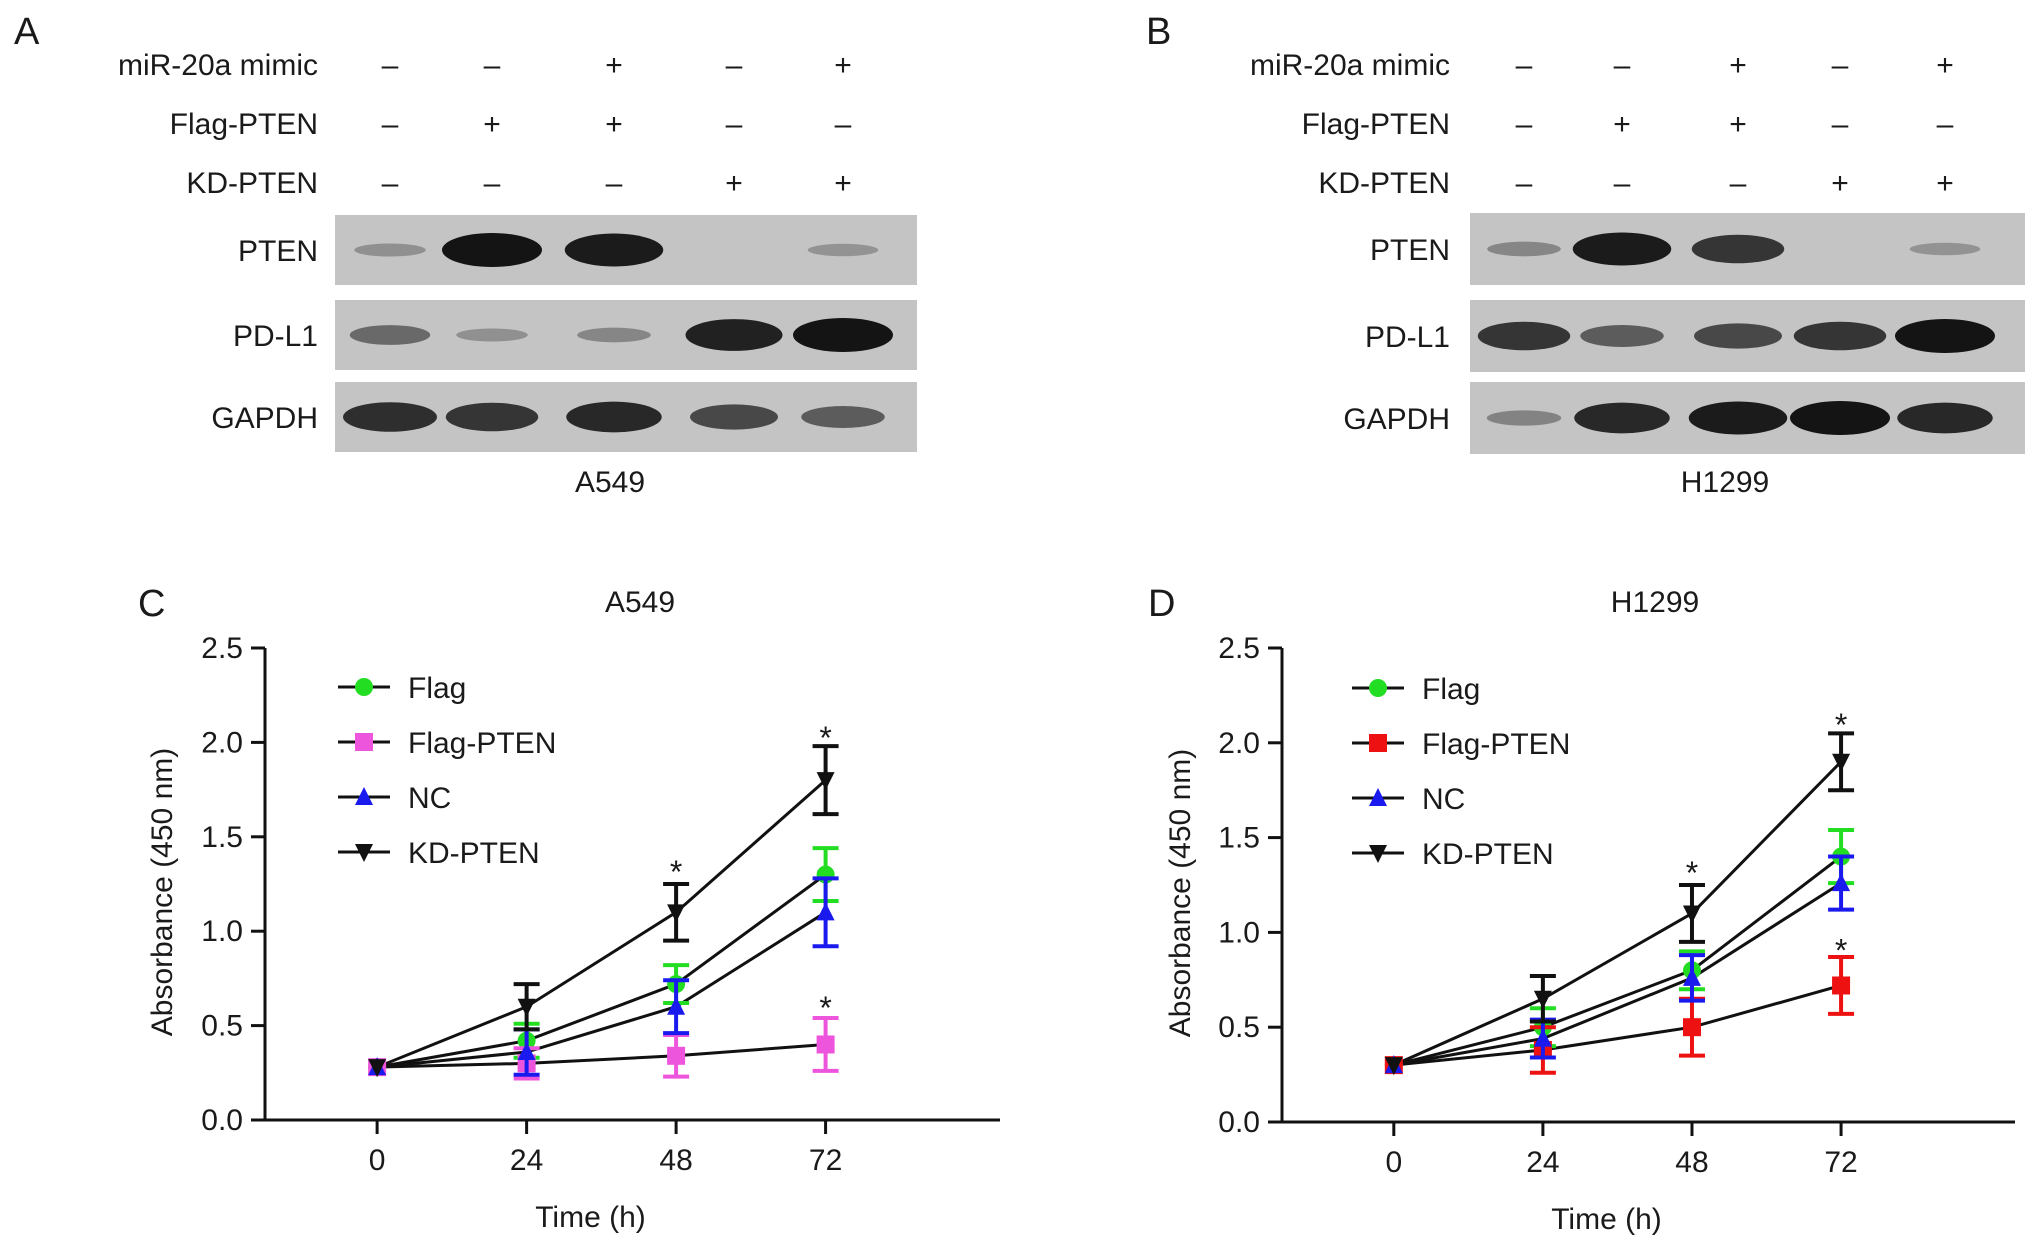 The height and width of the screenshot is (1245, 2032). Describe the element at coordinates (377, 1160) in the screenshot. I see `x-tick-label: 0` at that location.